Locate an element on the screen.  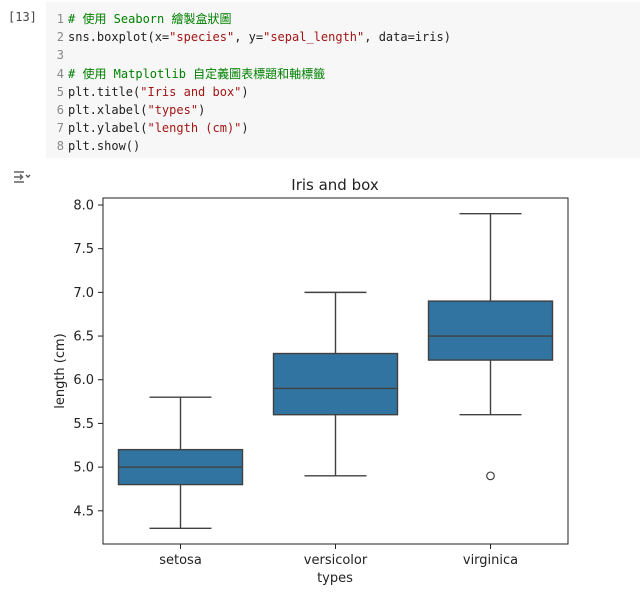
code-line: 6 plt.xlabel("types") is located at coordinates (126, 110).